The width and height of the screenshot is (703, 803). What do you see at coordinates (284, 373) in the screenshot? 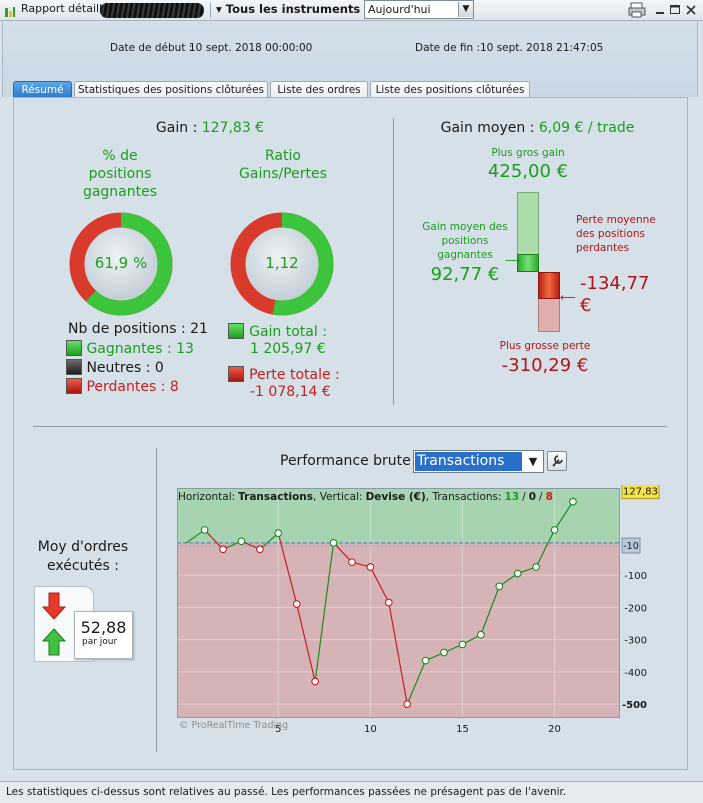
I see `loss-total-legend: Perte totale :` at bounding box center [284, 373].